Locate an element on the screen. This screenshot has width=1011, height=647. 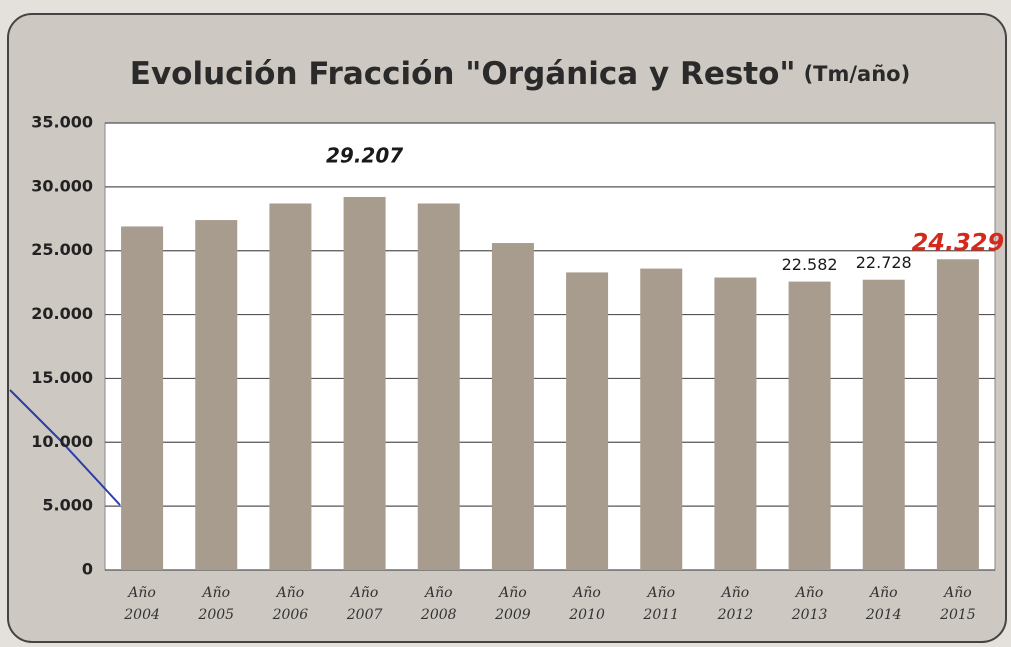
y-tick-label: 15.000 is located at coordinates (62, 377).